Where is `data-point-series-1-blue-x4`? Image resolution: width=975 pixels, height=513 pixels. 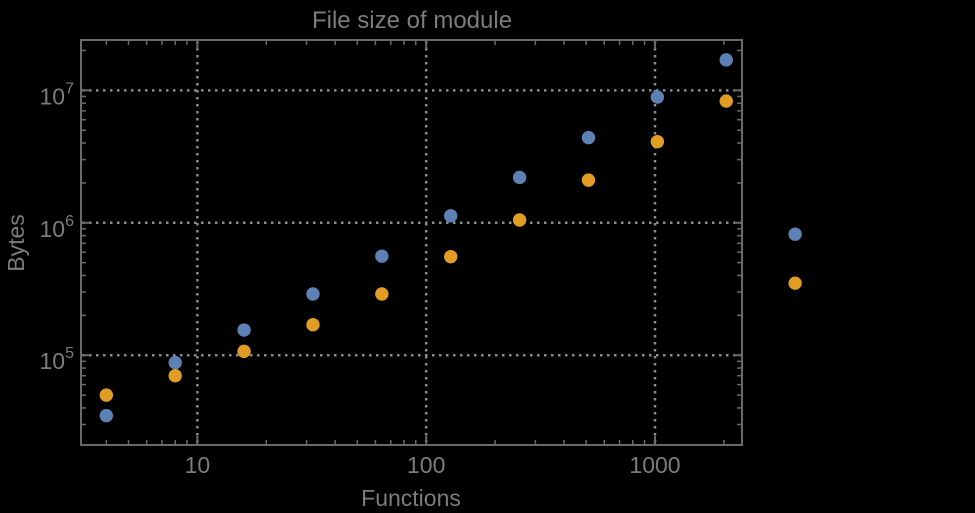
data-point-series-1-blue-x4 is located at coordinates (106, 415).